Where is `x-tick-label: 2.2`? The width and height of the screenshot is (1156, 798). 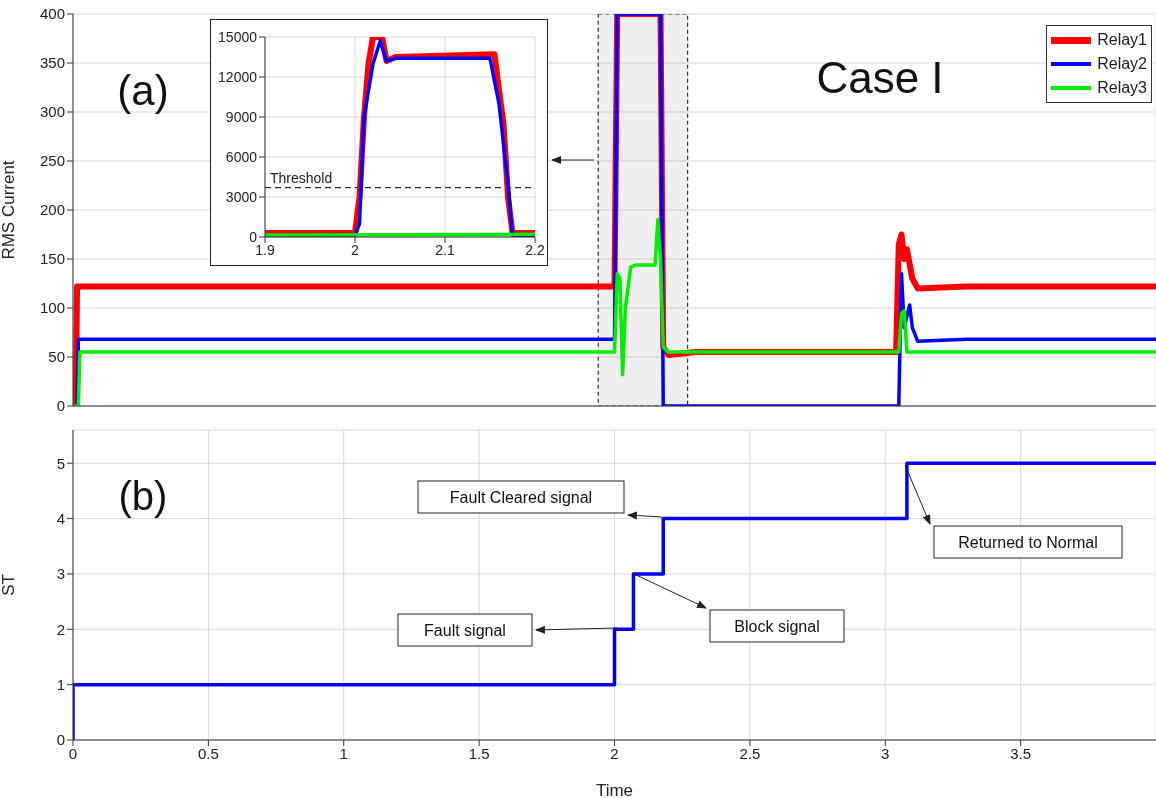
x-tick-label: 2.2 is located at coordinates (535, 249).